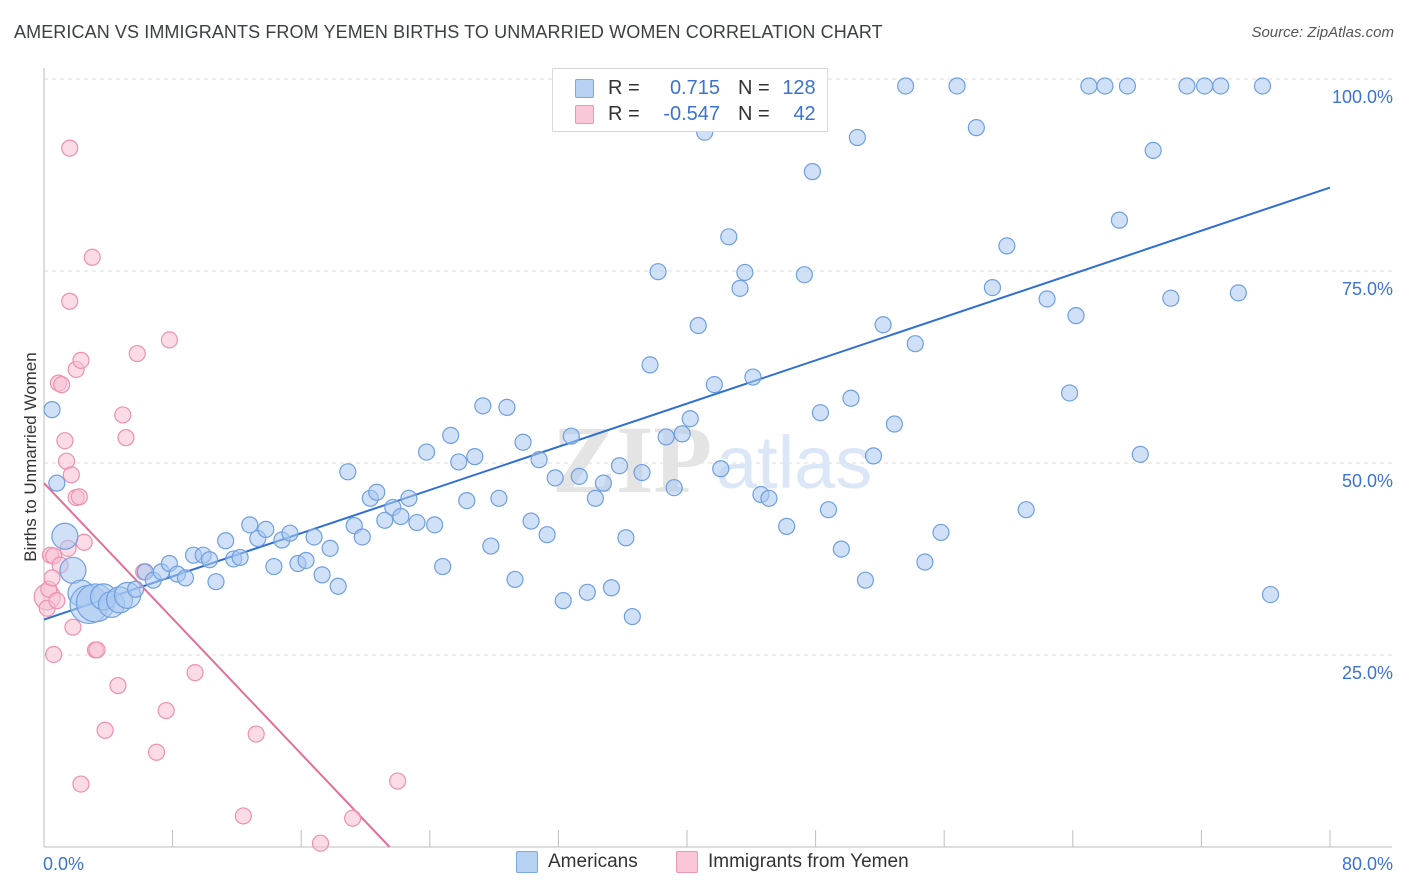 The width and height of the screenshot is (1406, 892). Describe the element at coordinates (1367, 673) in the screenshot. I see `y-tick-label-25: 25.0%` at that location.